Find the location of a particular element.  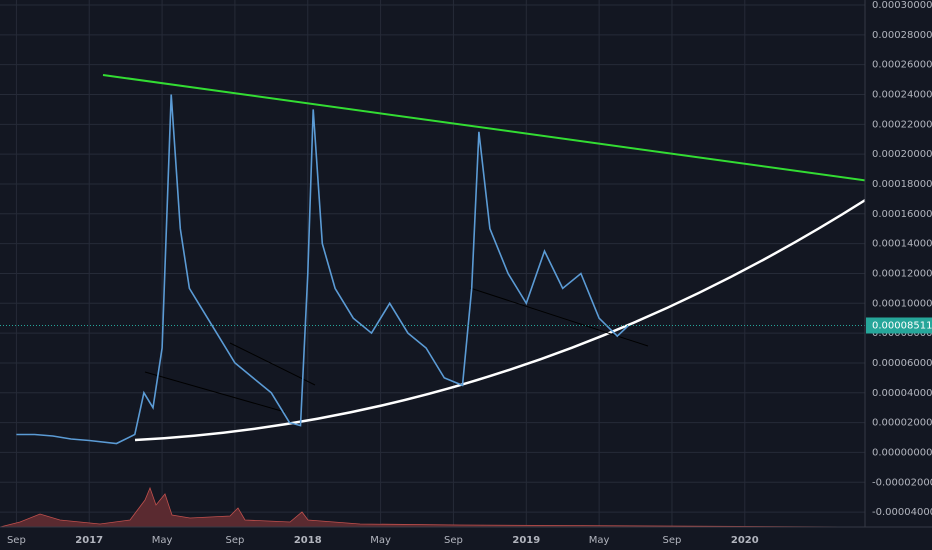

y-tick-label: 0.00022000 is located at coordinates (902, 124).